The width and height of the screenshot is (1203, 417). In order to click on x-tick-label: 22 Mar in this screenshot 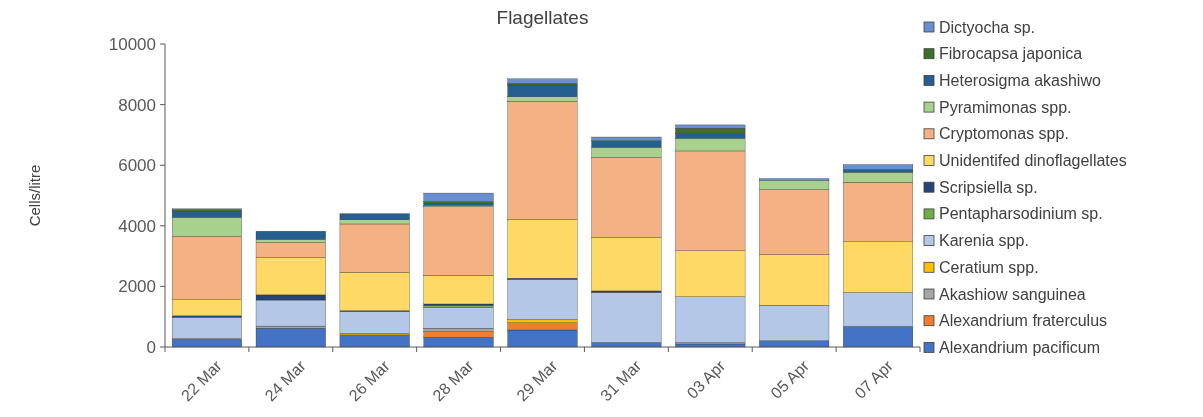, I will do `click(201, 380)`.